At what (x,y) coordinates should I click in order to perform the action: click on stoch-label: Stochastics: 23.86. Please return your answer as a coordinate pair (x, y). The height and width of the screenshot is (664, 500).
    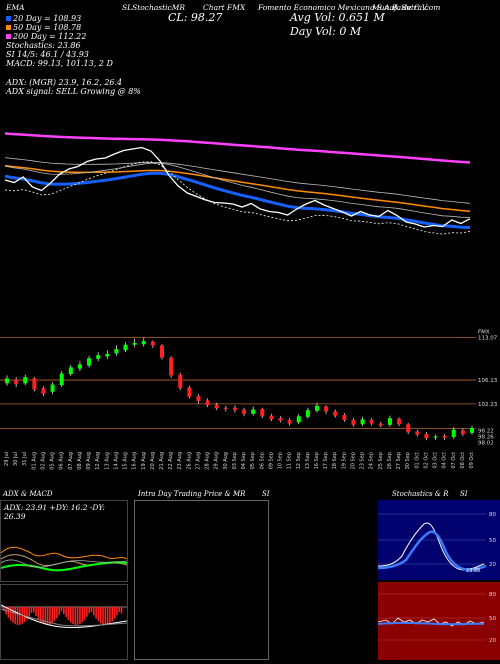
    Looking at the image, I should click on (43, 45).